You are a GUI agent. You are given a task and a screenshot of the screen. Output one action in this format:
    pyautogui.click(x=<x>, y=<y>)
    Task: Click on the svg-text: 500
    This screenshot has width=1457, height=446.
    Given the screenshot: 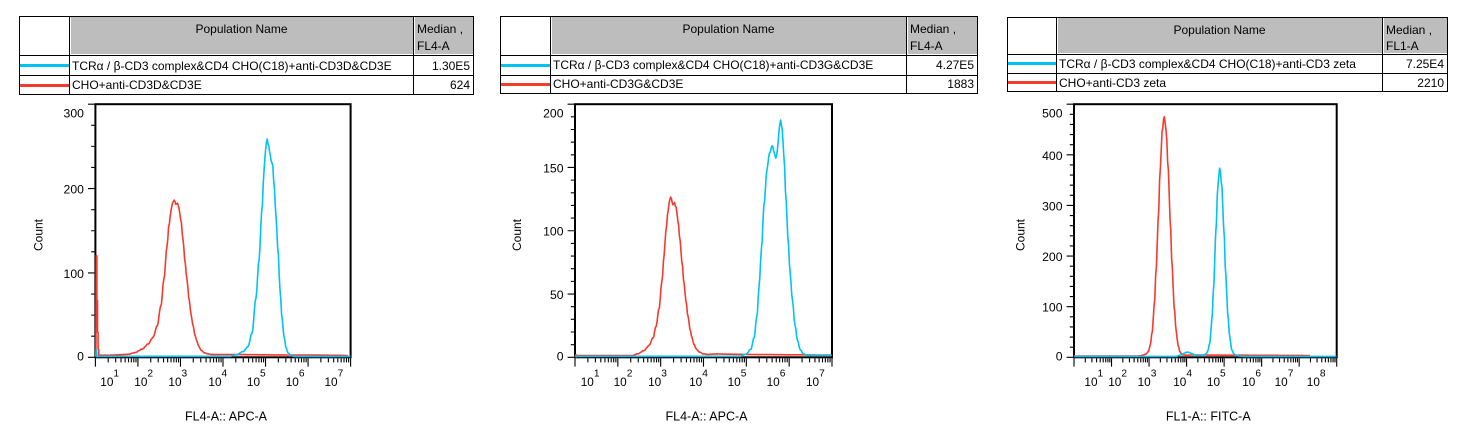 What is the action you would take?
    pyautogui.click(x=1052, y=114)
    